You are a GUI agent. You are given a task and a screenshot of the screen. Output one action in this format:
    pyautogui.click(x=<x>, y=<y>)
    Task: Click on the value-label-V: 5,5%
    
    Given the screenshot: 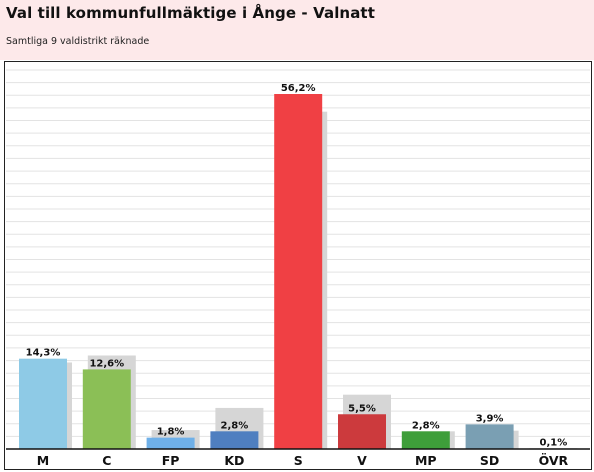 What is the action you would take?
    pyautogui.click(x=362, y=408)
    